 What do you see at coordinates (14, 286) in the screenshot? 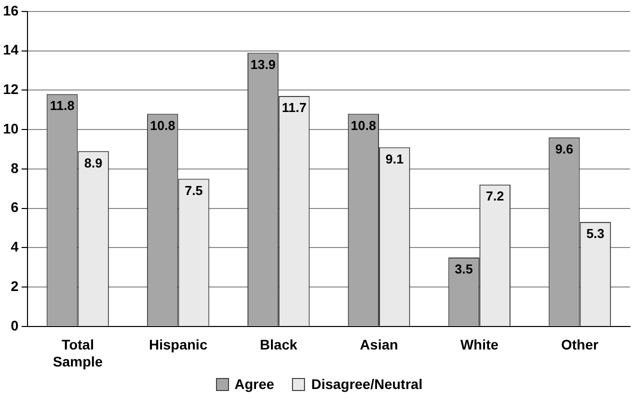
I see `y-tick-label: 2` at bounding box center [14, 286].